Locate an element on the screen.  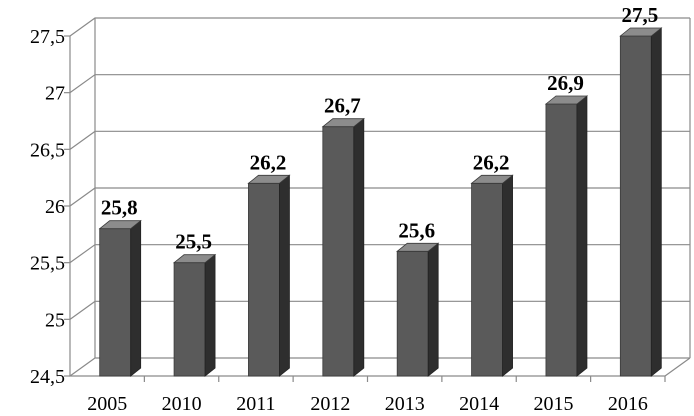
x-tick-label: 2013 is located at coordinates (405, 404).